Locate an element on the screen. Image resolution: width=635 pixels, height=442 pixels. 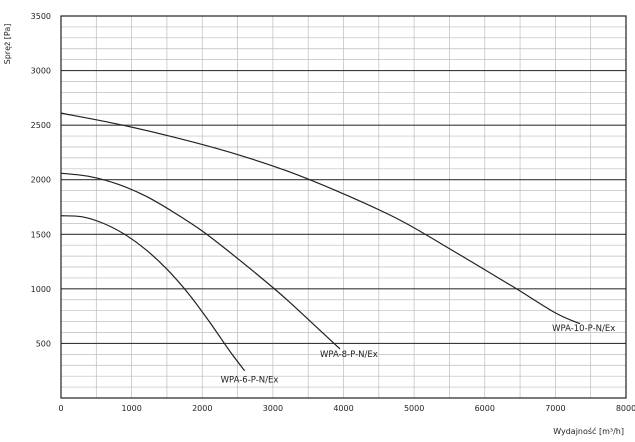
x-tick-label: 3000 is located at coordinates (273, 408).